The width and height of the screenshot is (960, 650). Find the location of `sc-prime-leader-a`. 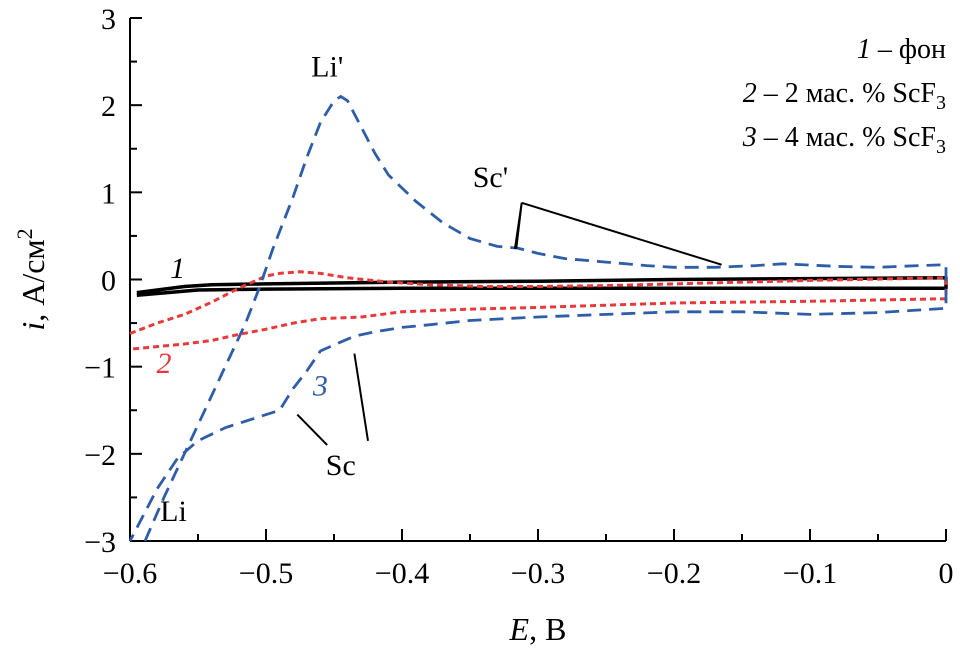

sc-prime-leader-a is located at coordinates (518, 226).